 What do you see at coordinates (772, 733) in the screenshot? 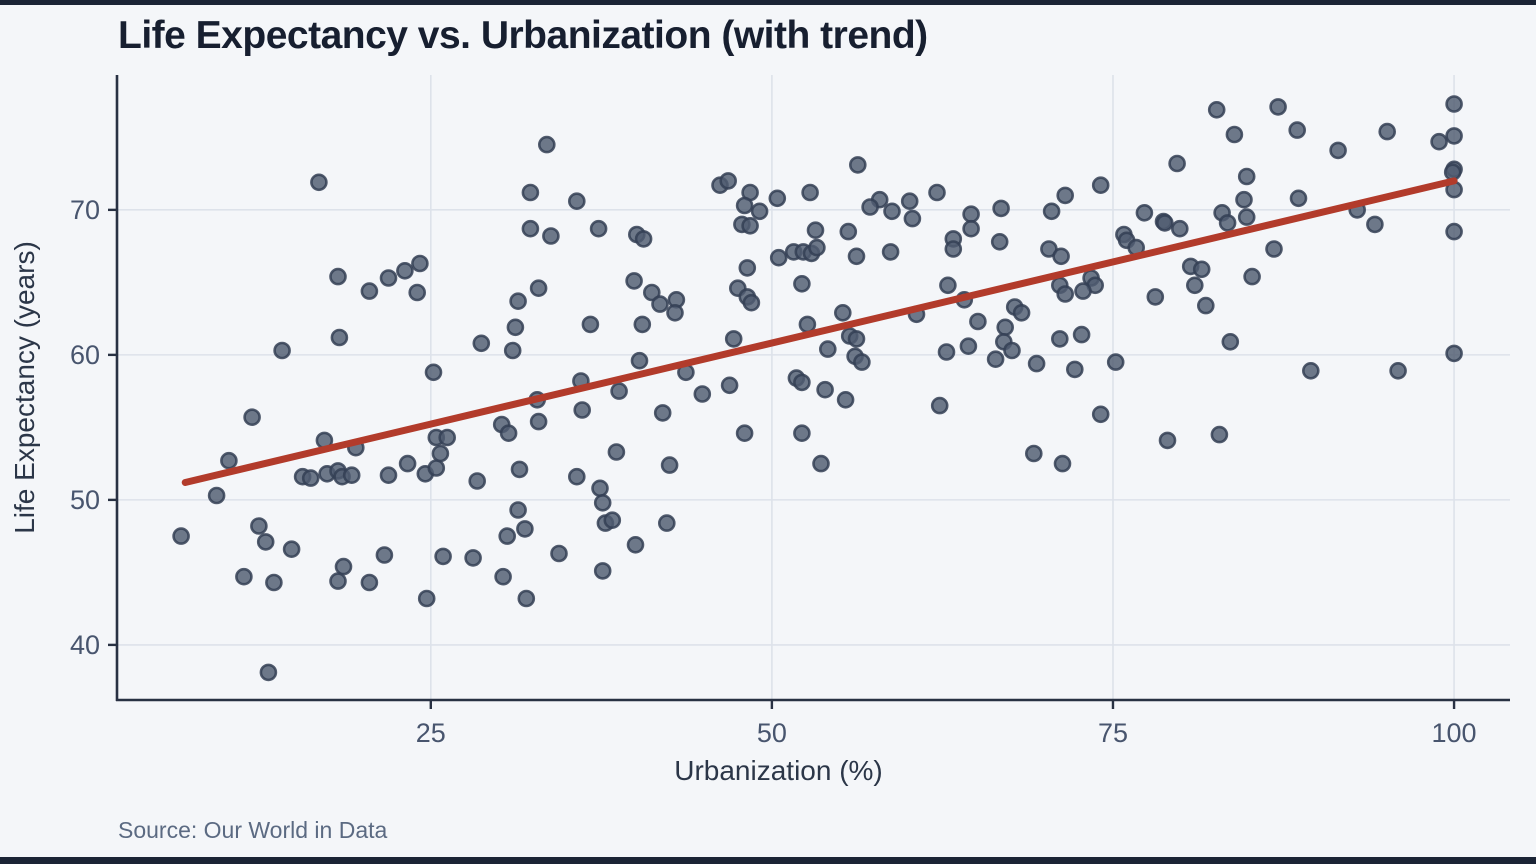
I see `x-tick-label: 50` at bounding box center [772, 733].